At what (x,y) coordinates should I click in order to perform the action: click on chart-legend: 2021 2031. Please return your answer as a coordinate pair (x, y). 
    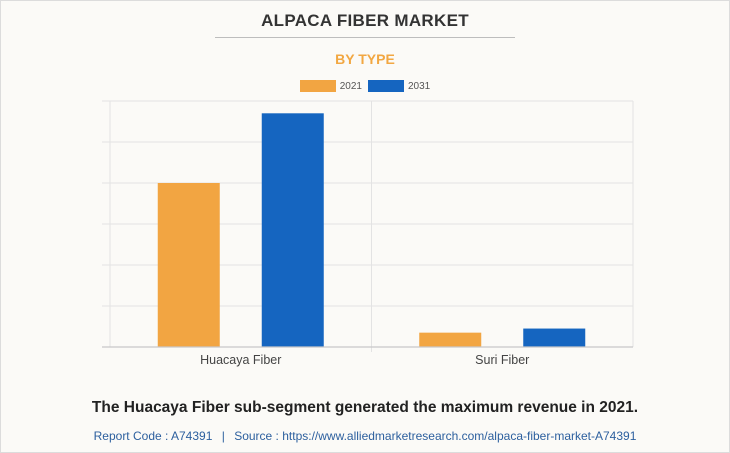
    Looking at the image, I should click on (365, 86).